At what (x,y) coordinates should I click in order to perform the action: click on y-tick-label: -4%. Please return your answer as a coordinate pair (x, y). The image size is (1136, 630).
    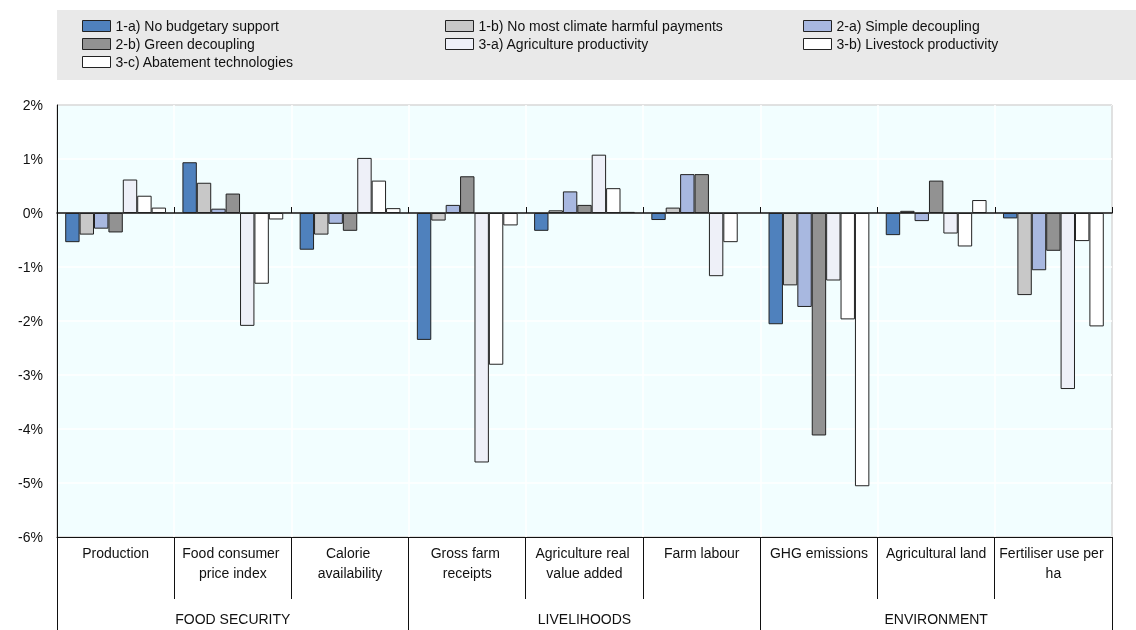
    Looking at the image, I should click on (30, 429).